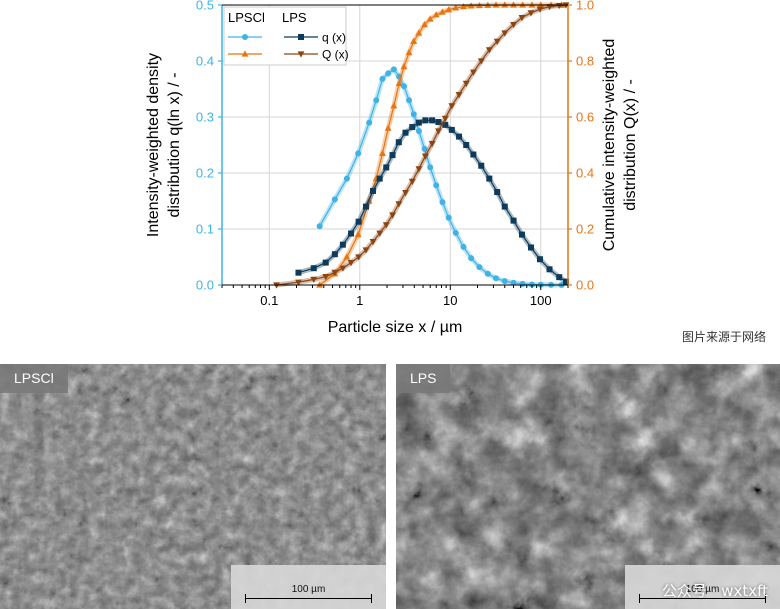 This screenshot has height=609, width=780. I want to click on x-tick-label: 100, so click(541, 300).